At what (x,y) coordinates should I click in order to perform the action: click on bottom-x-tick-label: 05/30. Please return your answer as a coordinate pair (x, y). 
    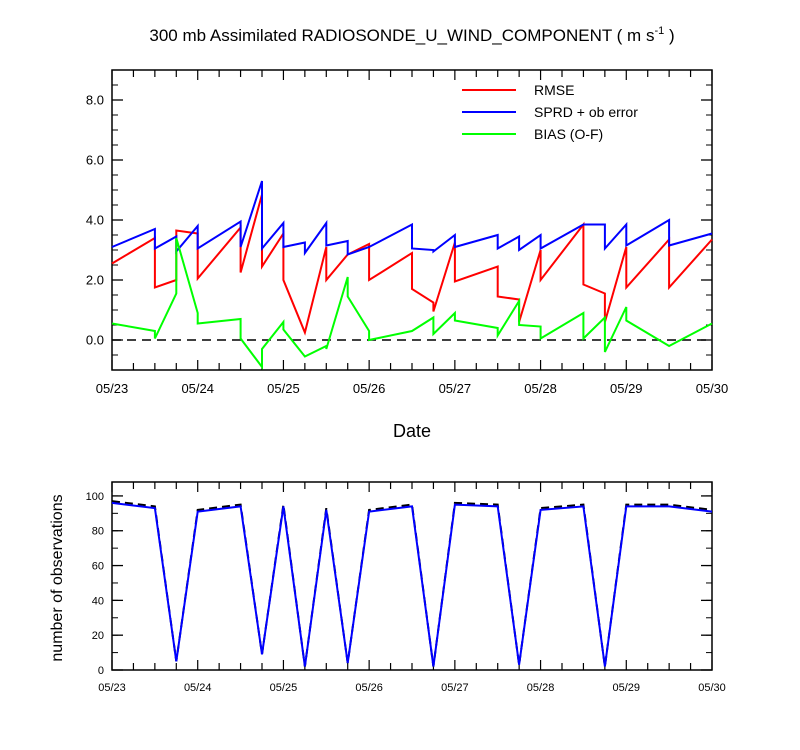
    Looking at the image, I should click on (712, 688).